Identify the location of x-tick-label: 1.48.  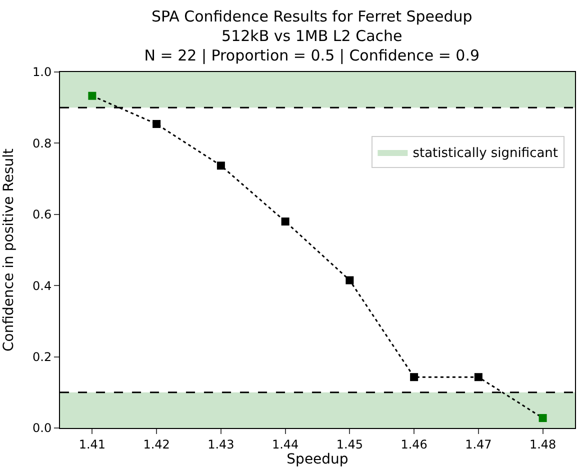
(542, 444).